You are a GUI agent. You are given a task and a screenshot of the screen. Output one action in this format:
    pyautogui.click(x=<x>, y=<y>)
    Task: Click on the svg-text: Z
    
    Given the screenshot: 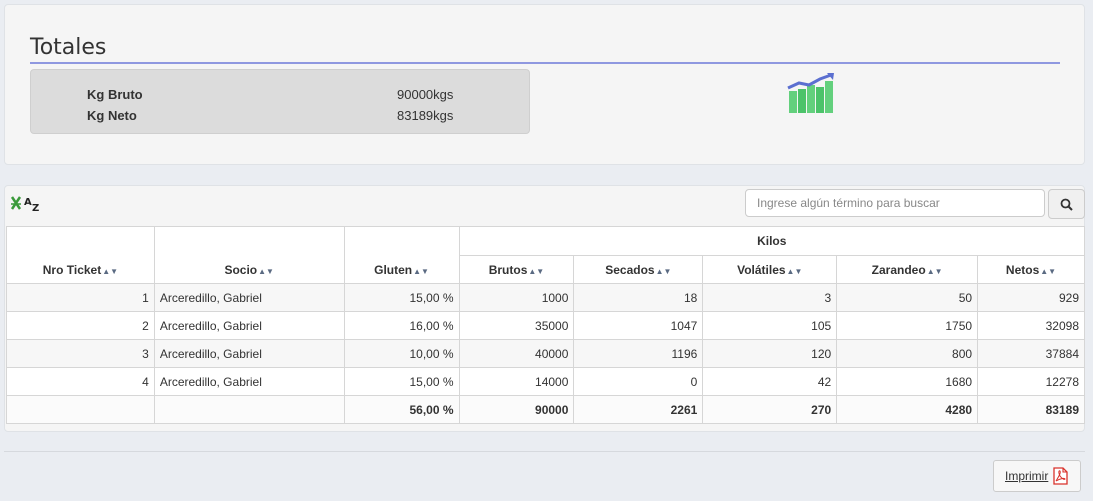 What is the action you would take?
    pyautogui.click(x=35, y=207)
    